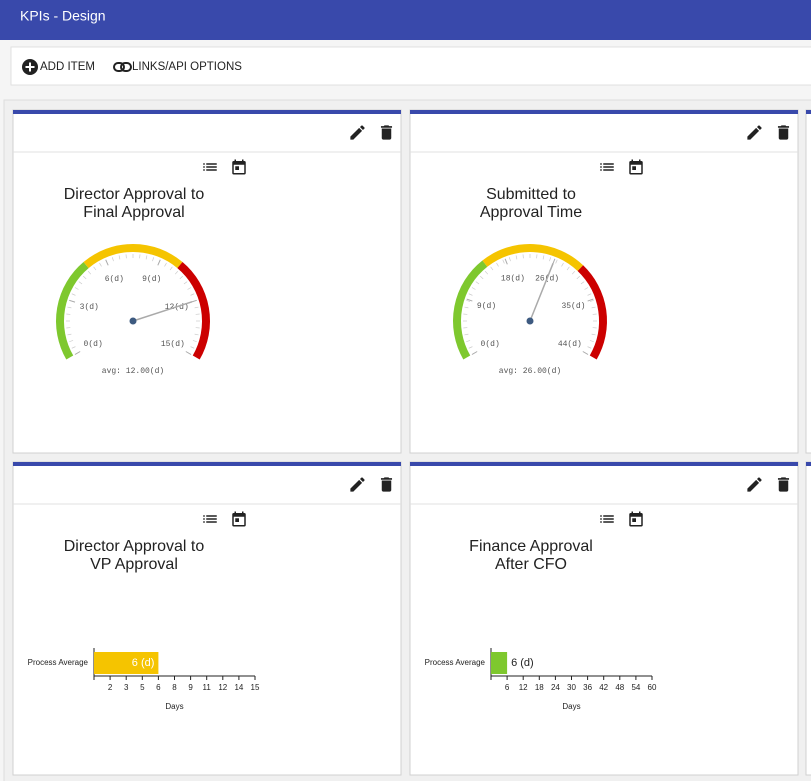  Describe the element at coordinates (410, 66) in the screenshot. I see `toolbar` at that location.